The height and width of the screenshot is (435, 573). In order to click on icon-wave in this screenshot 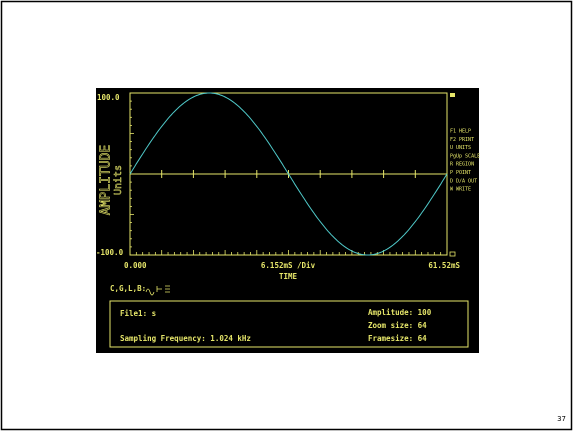, I will do `click(150, 292)`.